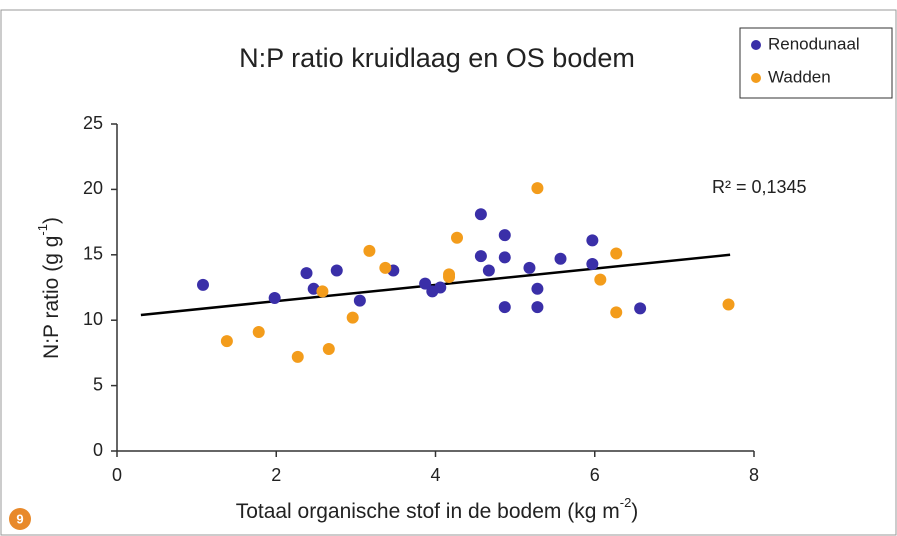 The image size is (897, 536). I want to click on y-axis-label: N:P ratio (g g-1), so click(48, 288).